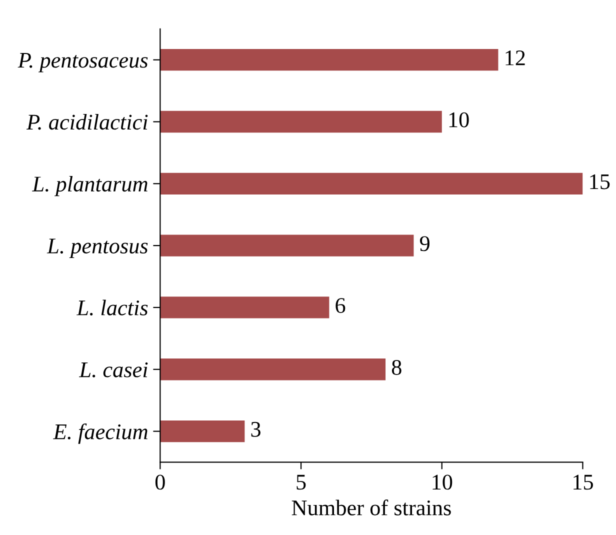 The image size is (616, 535). Describe the element at coordinates (371, 508) in the screenshot. I see `x-axis-title: Number of strains` at that location.